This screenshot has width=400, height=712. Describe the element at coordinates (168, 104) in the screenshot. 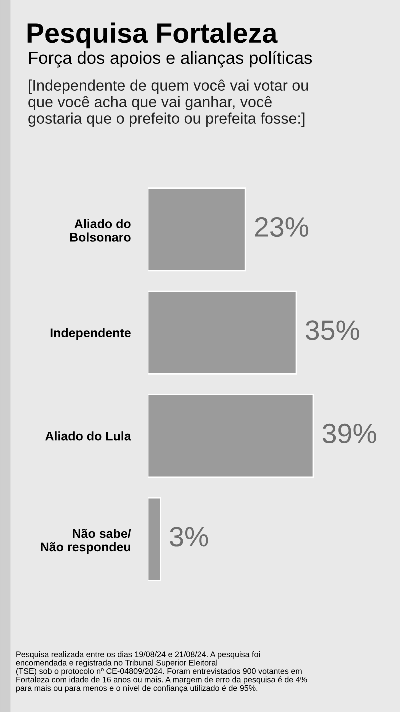

I see `text: [Independente de quem você vai votar ou que você acha que vai ganhar, você gostaria que o prefeito ou prefeita fosse:]` at that location.